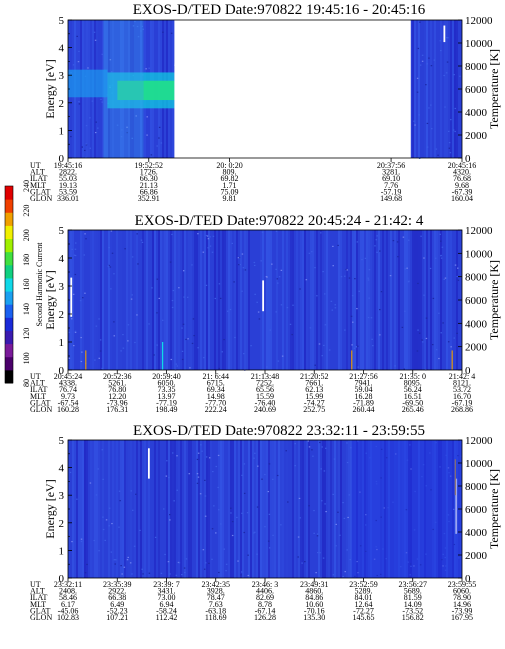  What do you see at coordinates (456, 506) in the screenshot?
I see `white-signal-line` at bounding box center [456, 506].